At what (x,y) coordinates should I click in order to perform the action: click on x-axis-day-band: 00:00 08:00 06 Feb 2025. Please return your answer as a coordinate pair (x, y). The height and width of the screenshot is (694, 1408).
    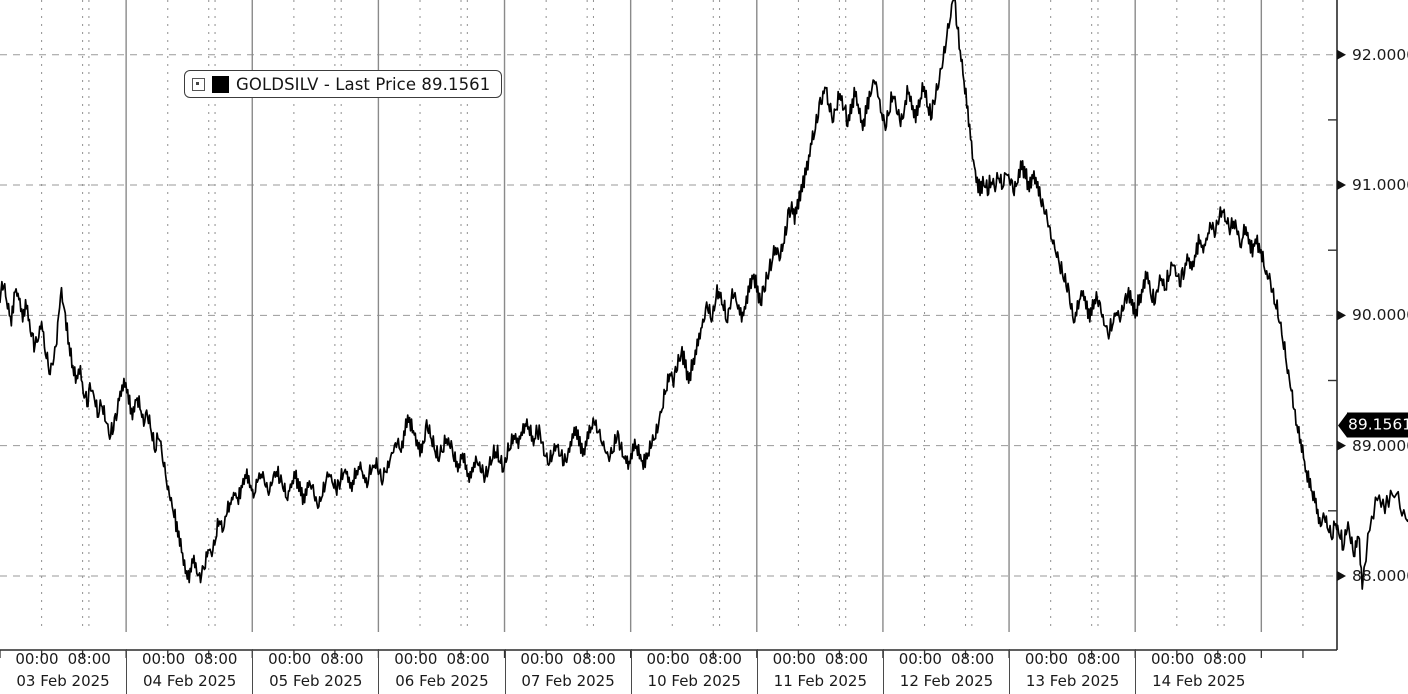
    Looking at the image, I should click on (441, 671).